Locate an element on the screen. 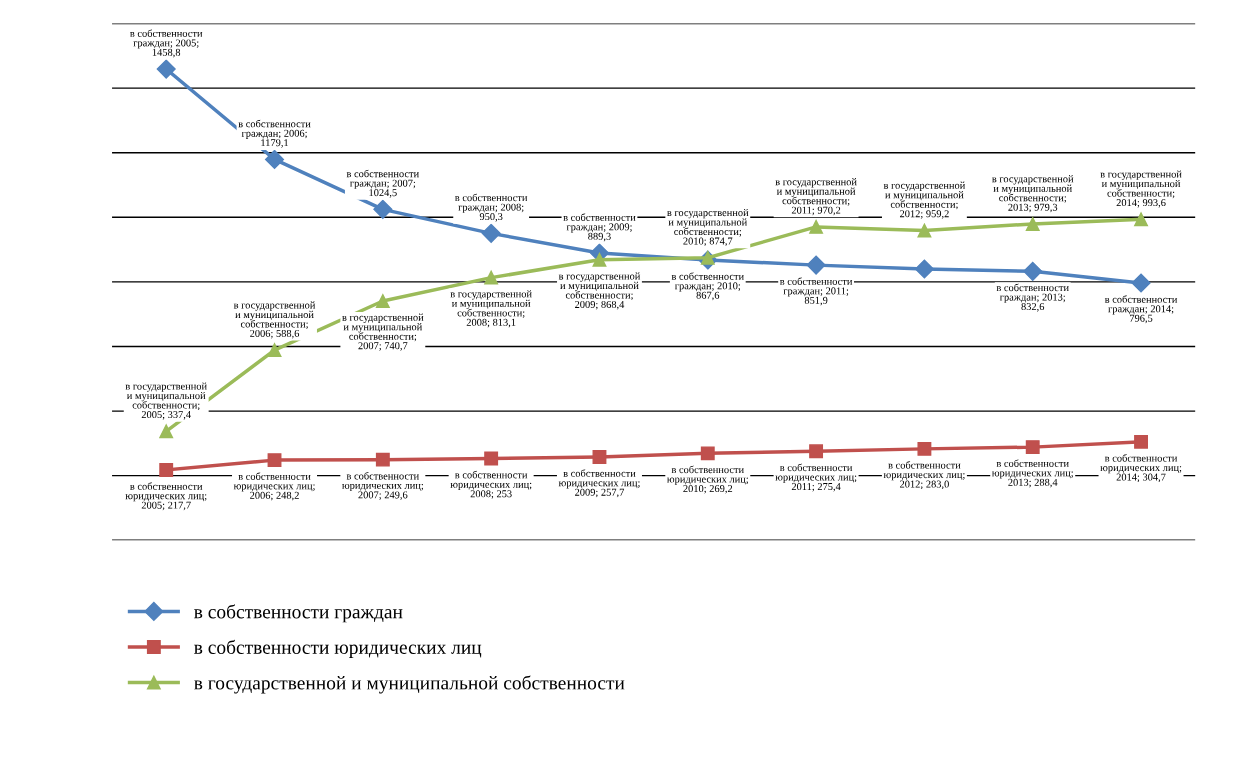 This screenshot has height=783, width=1245. data-label: в государственной и муниципальной собственности; 2011; 970,2 is located at coordinates (816, 197).